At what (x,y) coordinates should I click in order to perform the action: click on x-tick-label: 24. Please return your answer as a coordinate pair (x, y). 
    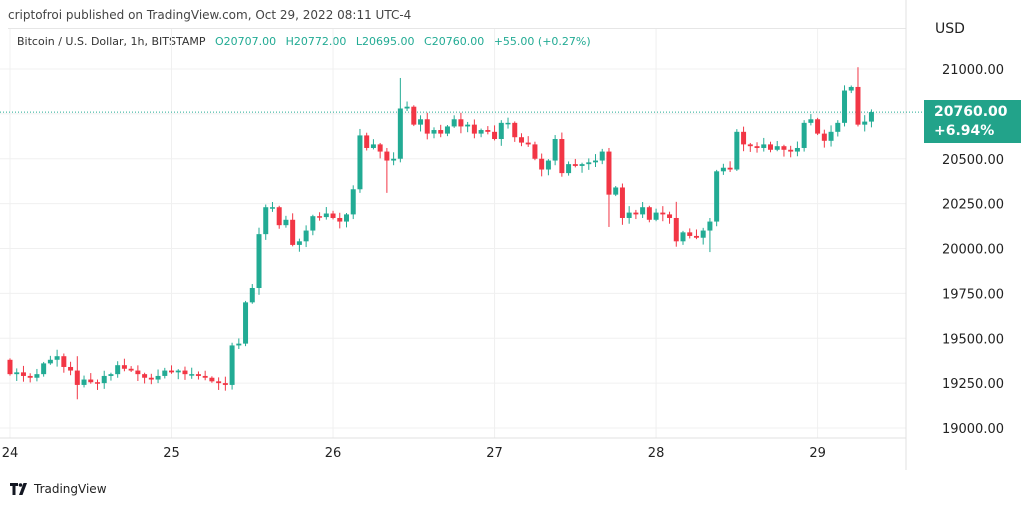
    Looking at the image, I should click on (10, 453).